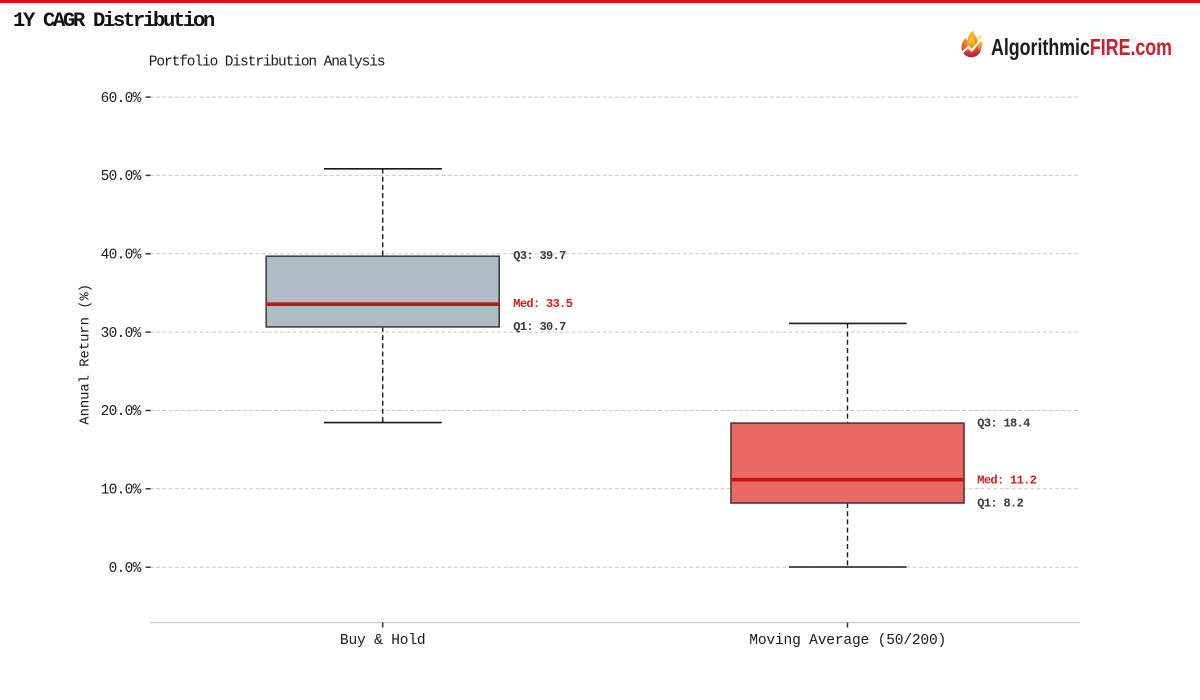 Image resolution: width=1200 pixels, height=700 pixels. I want to click on svg-text: Annual Return (%), so click(85, 354).